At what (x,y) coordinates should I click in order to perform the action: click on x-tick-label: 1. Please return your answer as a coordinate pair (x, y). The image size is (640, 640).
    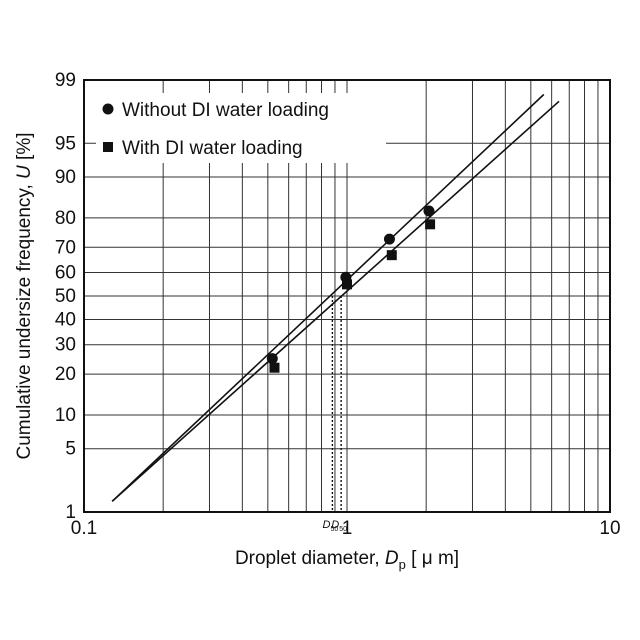
    Looking at the image, I should click on (347, 528).